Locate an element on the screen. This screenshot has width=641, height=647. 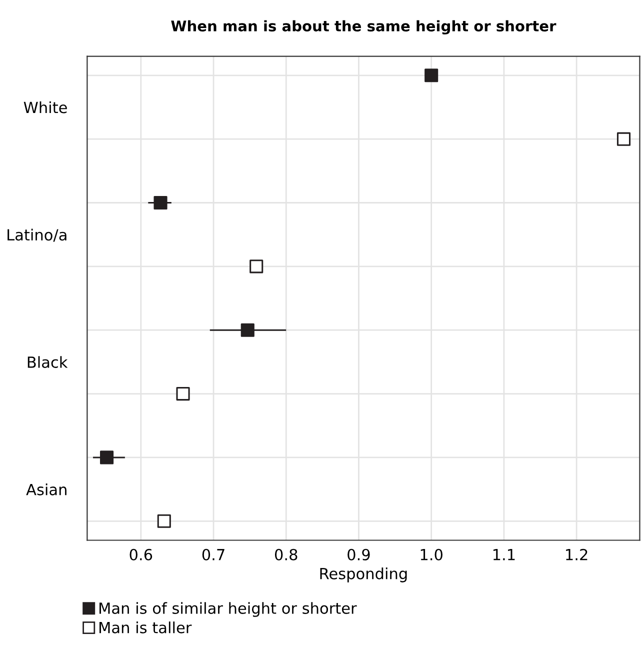
x-tick-label: 1.2 is located at coordinates (577, 554).